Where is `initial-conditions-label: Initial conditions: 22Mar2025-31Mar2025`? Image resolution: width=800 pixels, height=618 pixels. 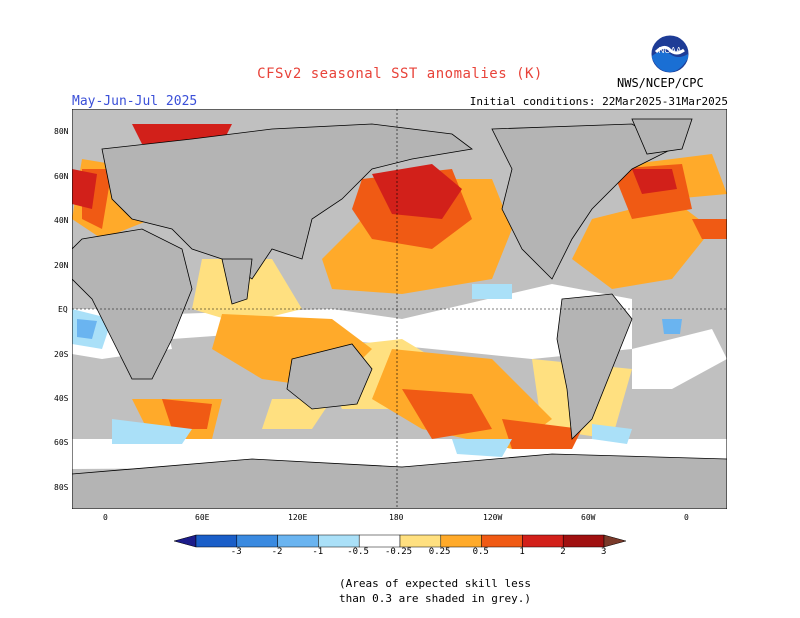
initial-conditions-label: Initial conditions: 22Mar2025-31Mar2025 is located at coordinates (598, 101).